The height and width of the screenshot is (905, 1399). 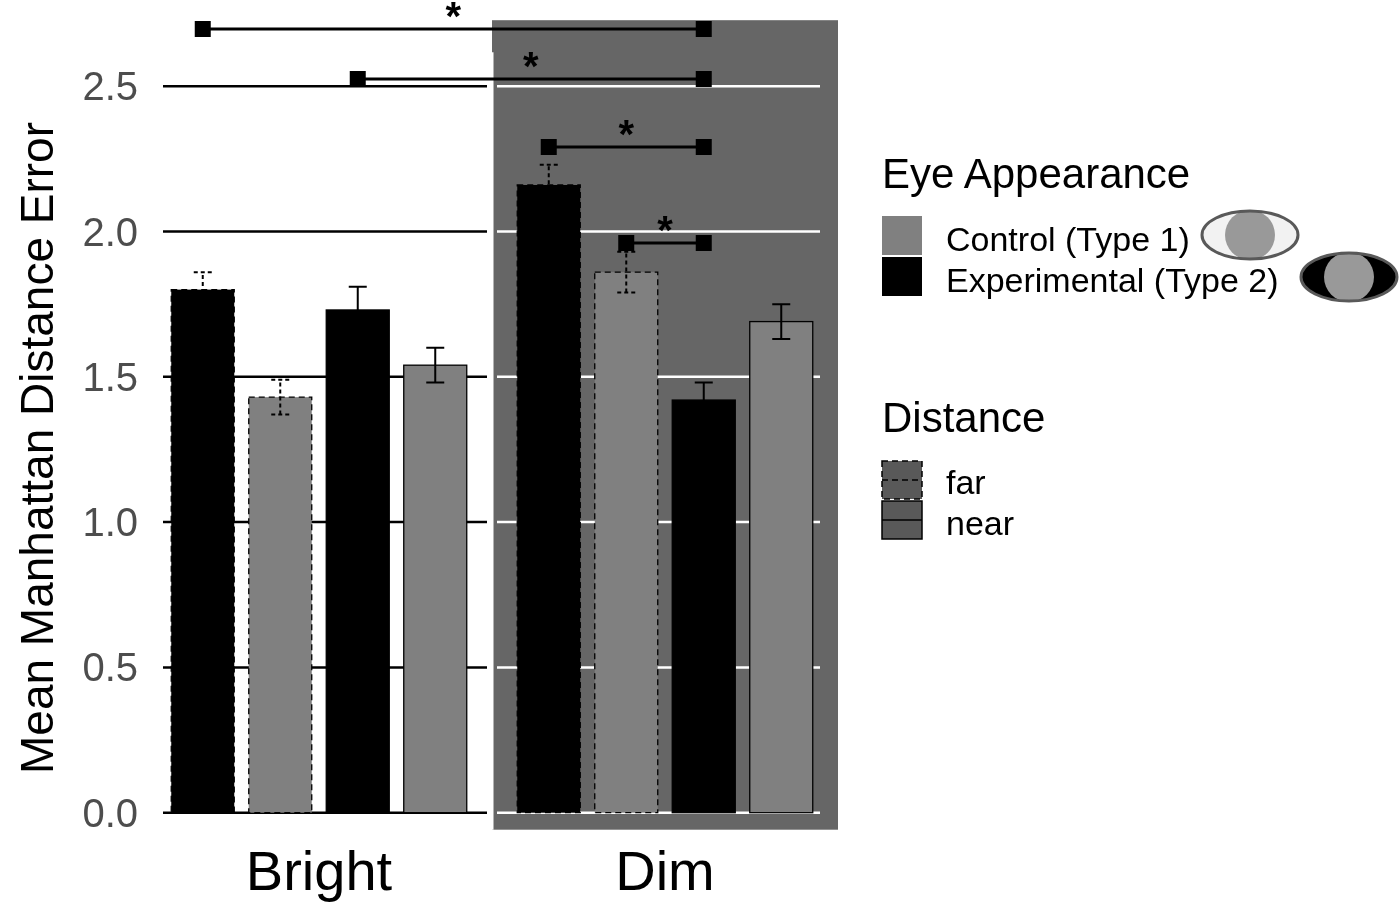 I want to click on y-tick-label: 1.0, so click(x=110, y=522).